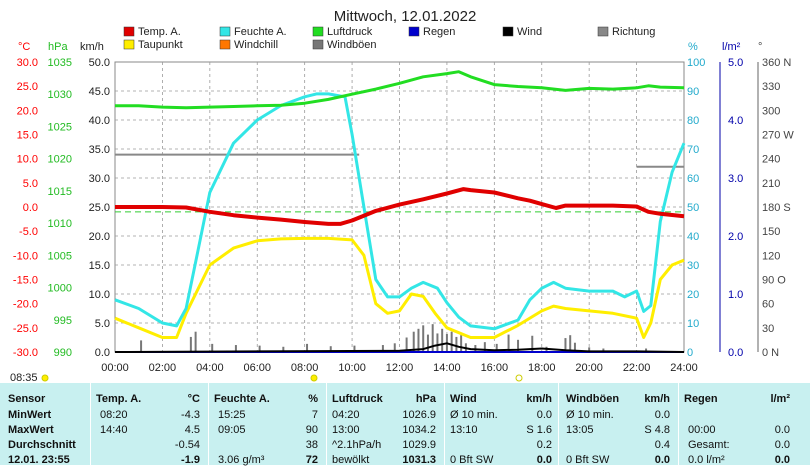  Describe the element at coordinates (419, 430) in the screenshot. I see `pressure-value: 1034.2` at that location.